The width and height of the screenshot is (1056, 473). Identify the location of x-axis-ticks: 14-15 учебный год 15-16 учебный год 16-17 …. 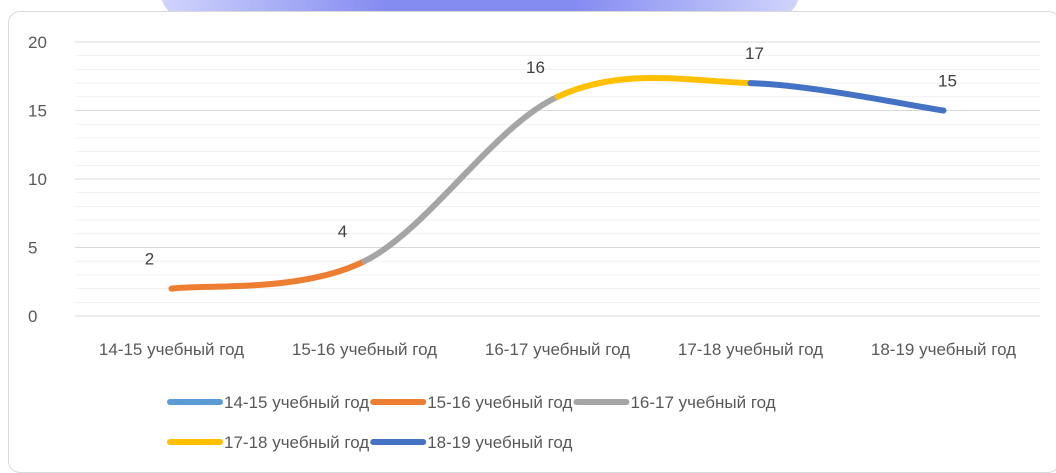
(557, 349).